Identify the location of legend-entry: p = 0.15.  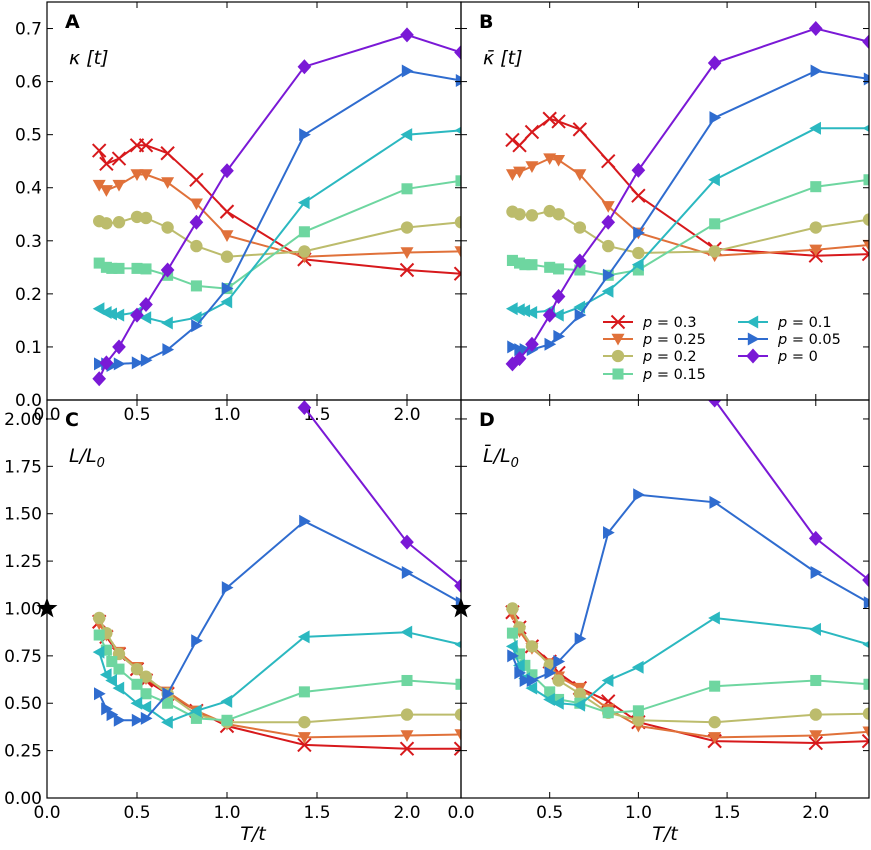
(654, 375).